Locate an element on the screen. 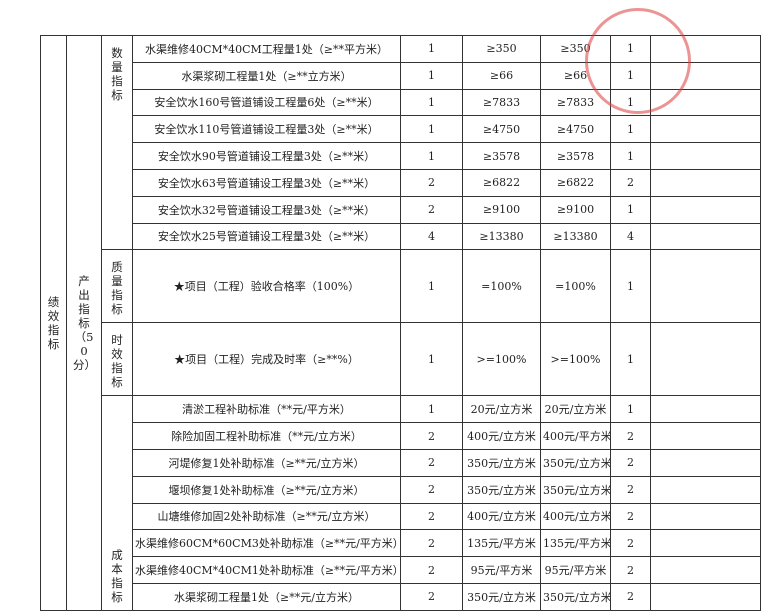 This screenshot has width=784, height=611. table-row: 安全饮水90号管道铺设工程量3处（≥**米） 1 ≥3578 ≥3578 1 is located at coordinates (401, 156).